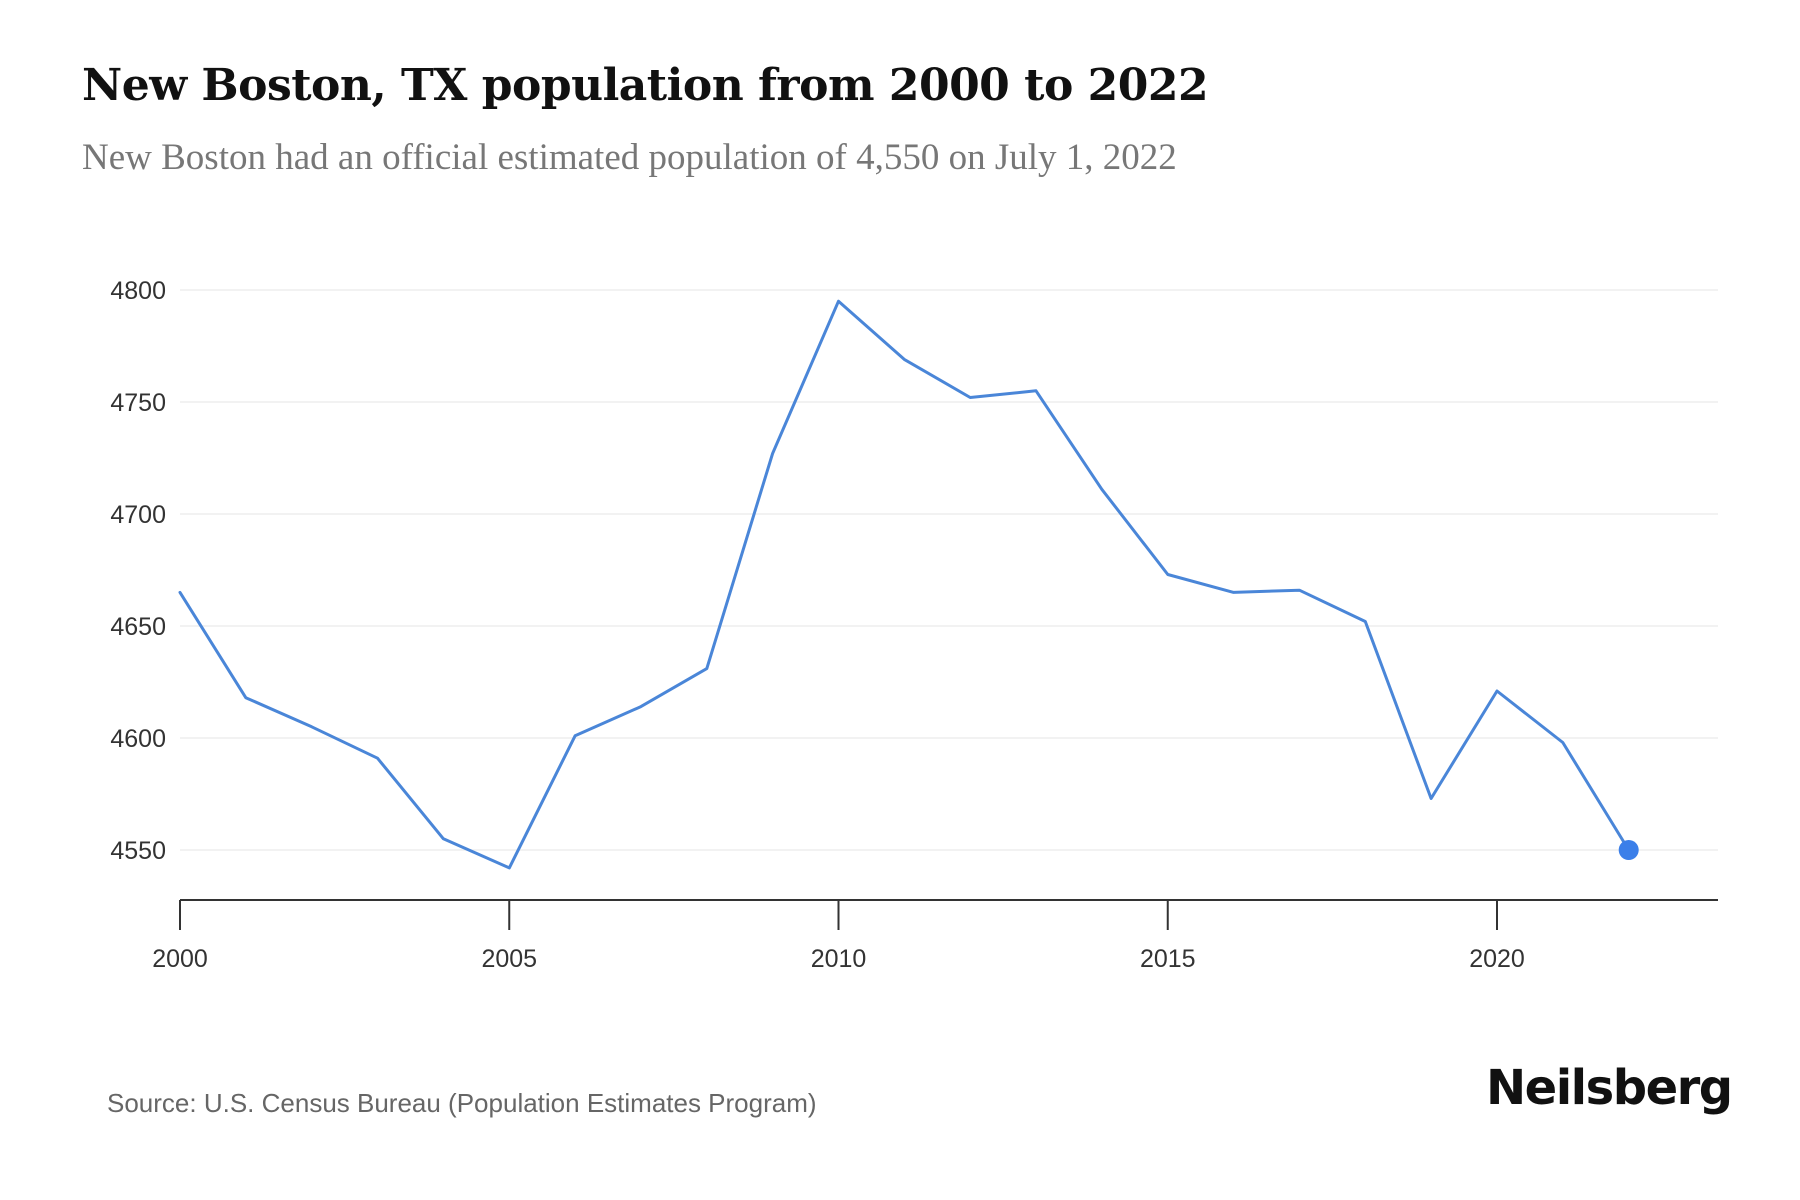 This screenshot has height=1200, width=1800. I want to click on data-point-2007, so click(641, 707).